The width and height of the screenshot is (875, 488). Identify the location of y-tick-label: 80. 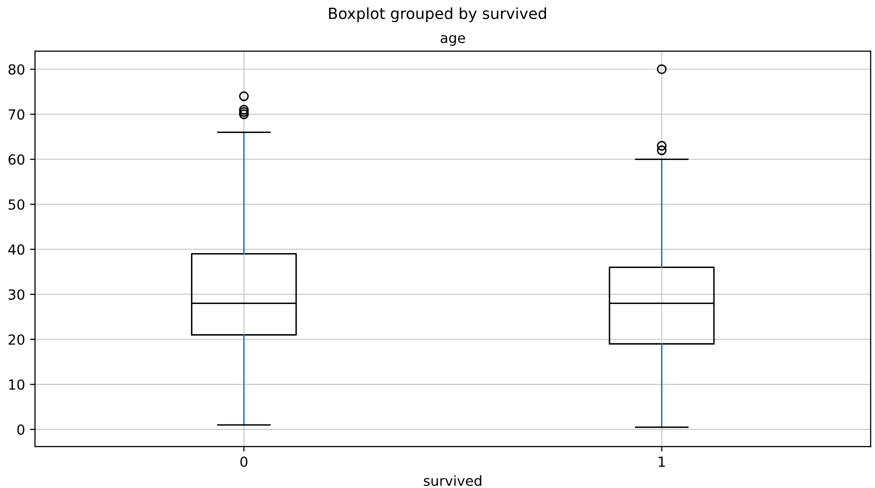
(16, 69).